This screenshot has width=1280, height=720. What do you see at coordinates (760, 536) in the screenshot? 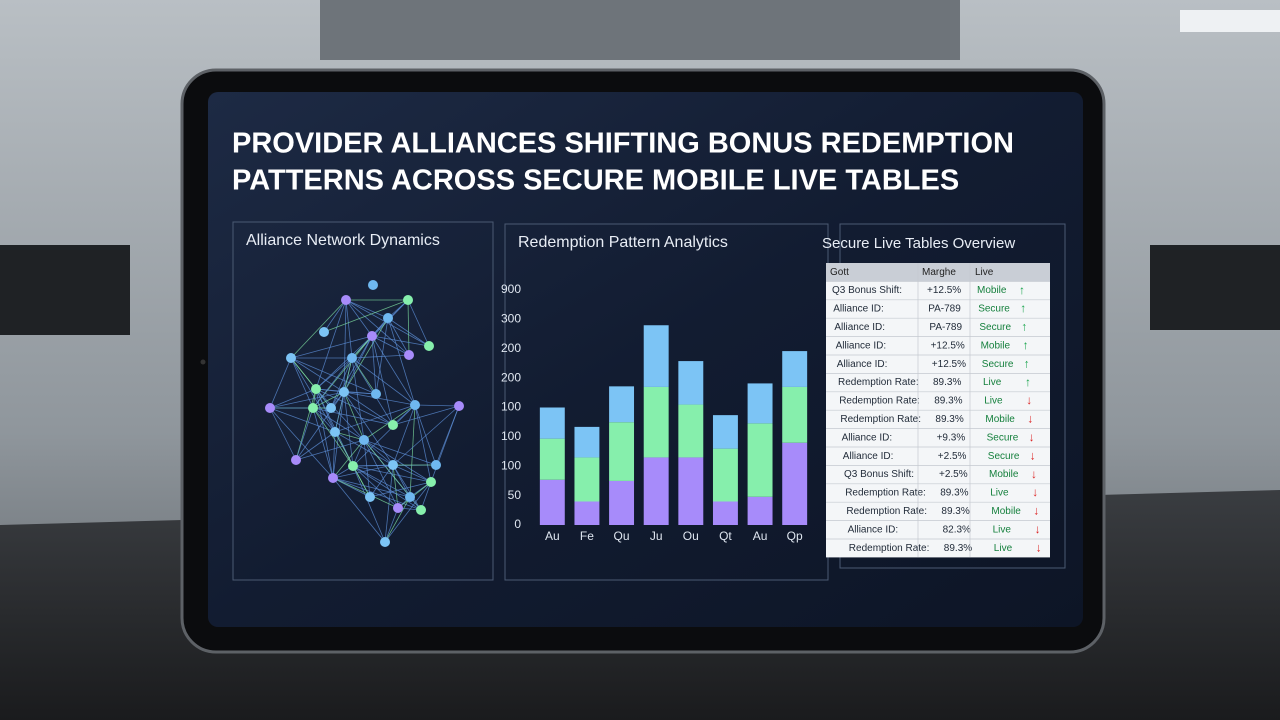
I see `x-tick-label: Au` at bounding box center [760, 536].